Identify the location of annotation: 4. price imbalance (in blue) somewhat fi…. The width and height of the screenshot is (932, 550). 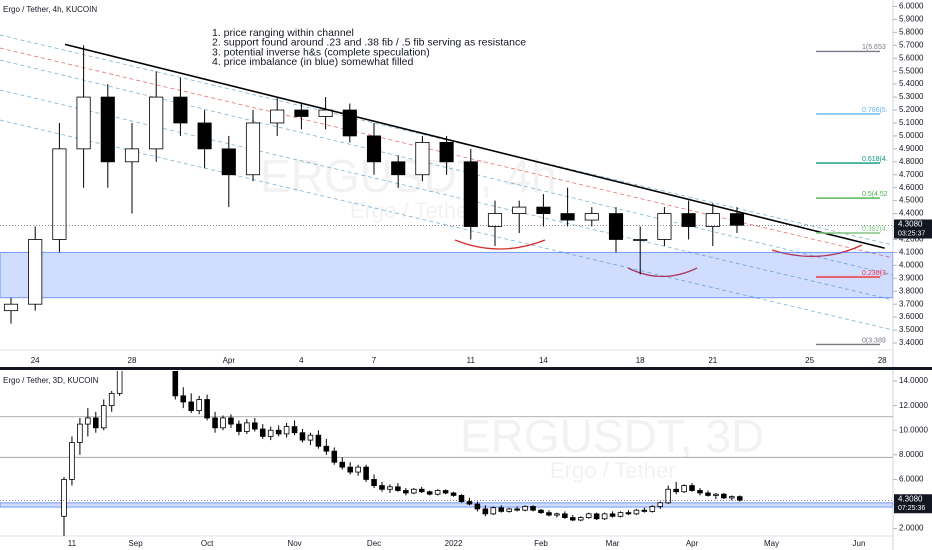
(313, 62).